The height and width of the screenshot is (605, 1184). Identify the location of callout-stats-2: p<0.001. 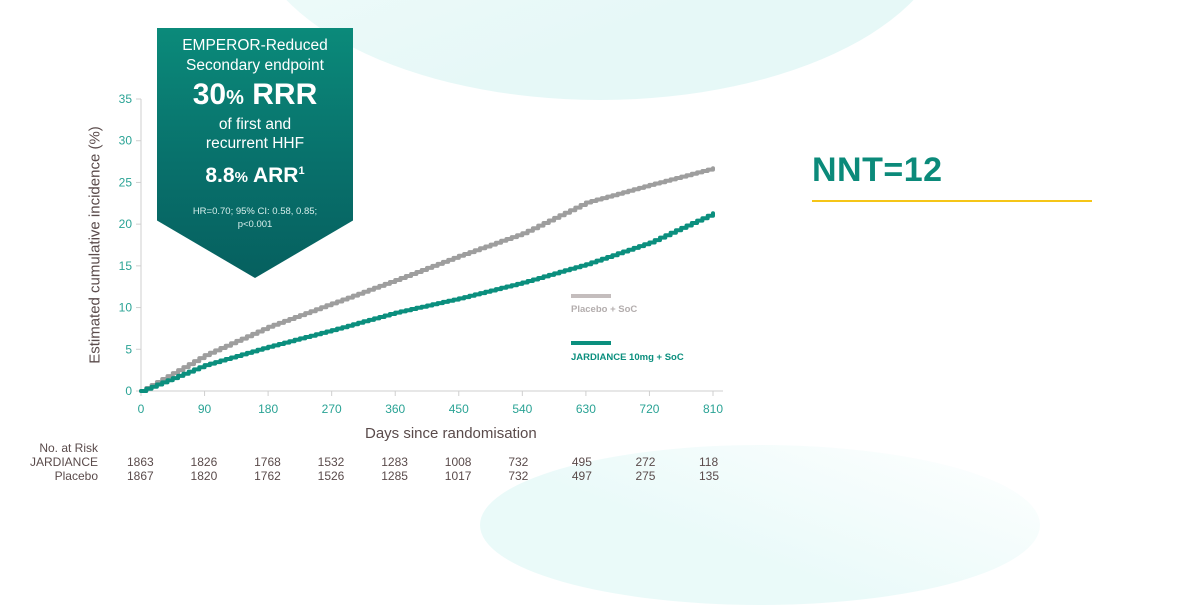
(255, 224).